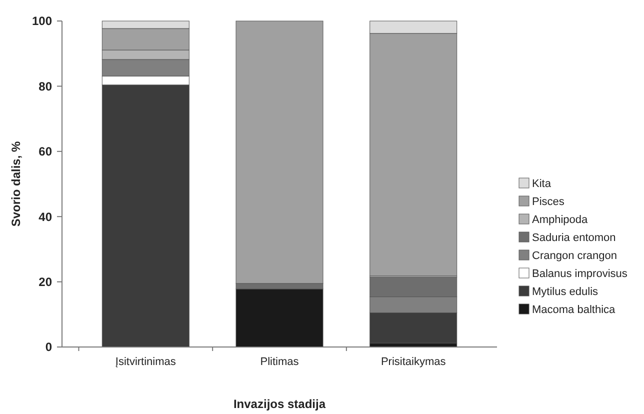 The width and height of the screenshot is (644, 414). I want to click on y-tick-label: 80, so click(45, 86).